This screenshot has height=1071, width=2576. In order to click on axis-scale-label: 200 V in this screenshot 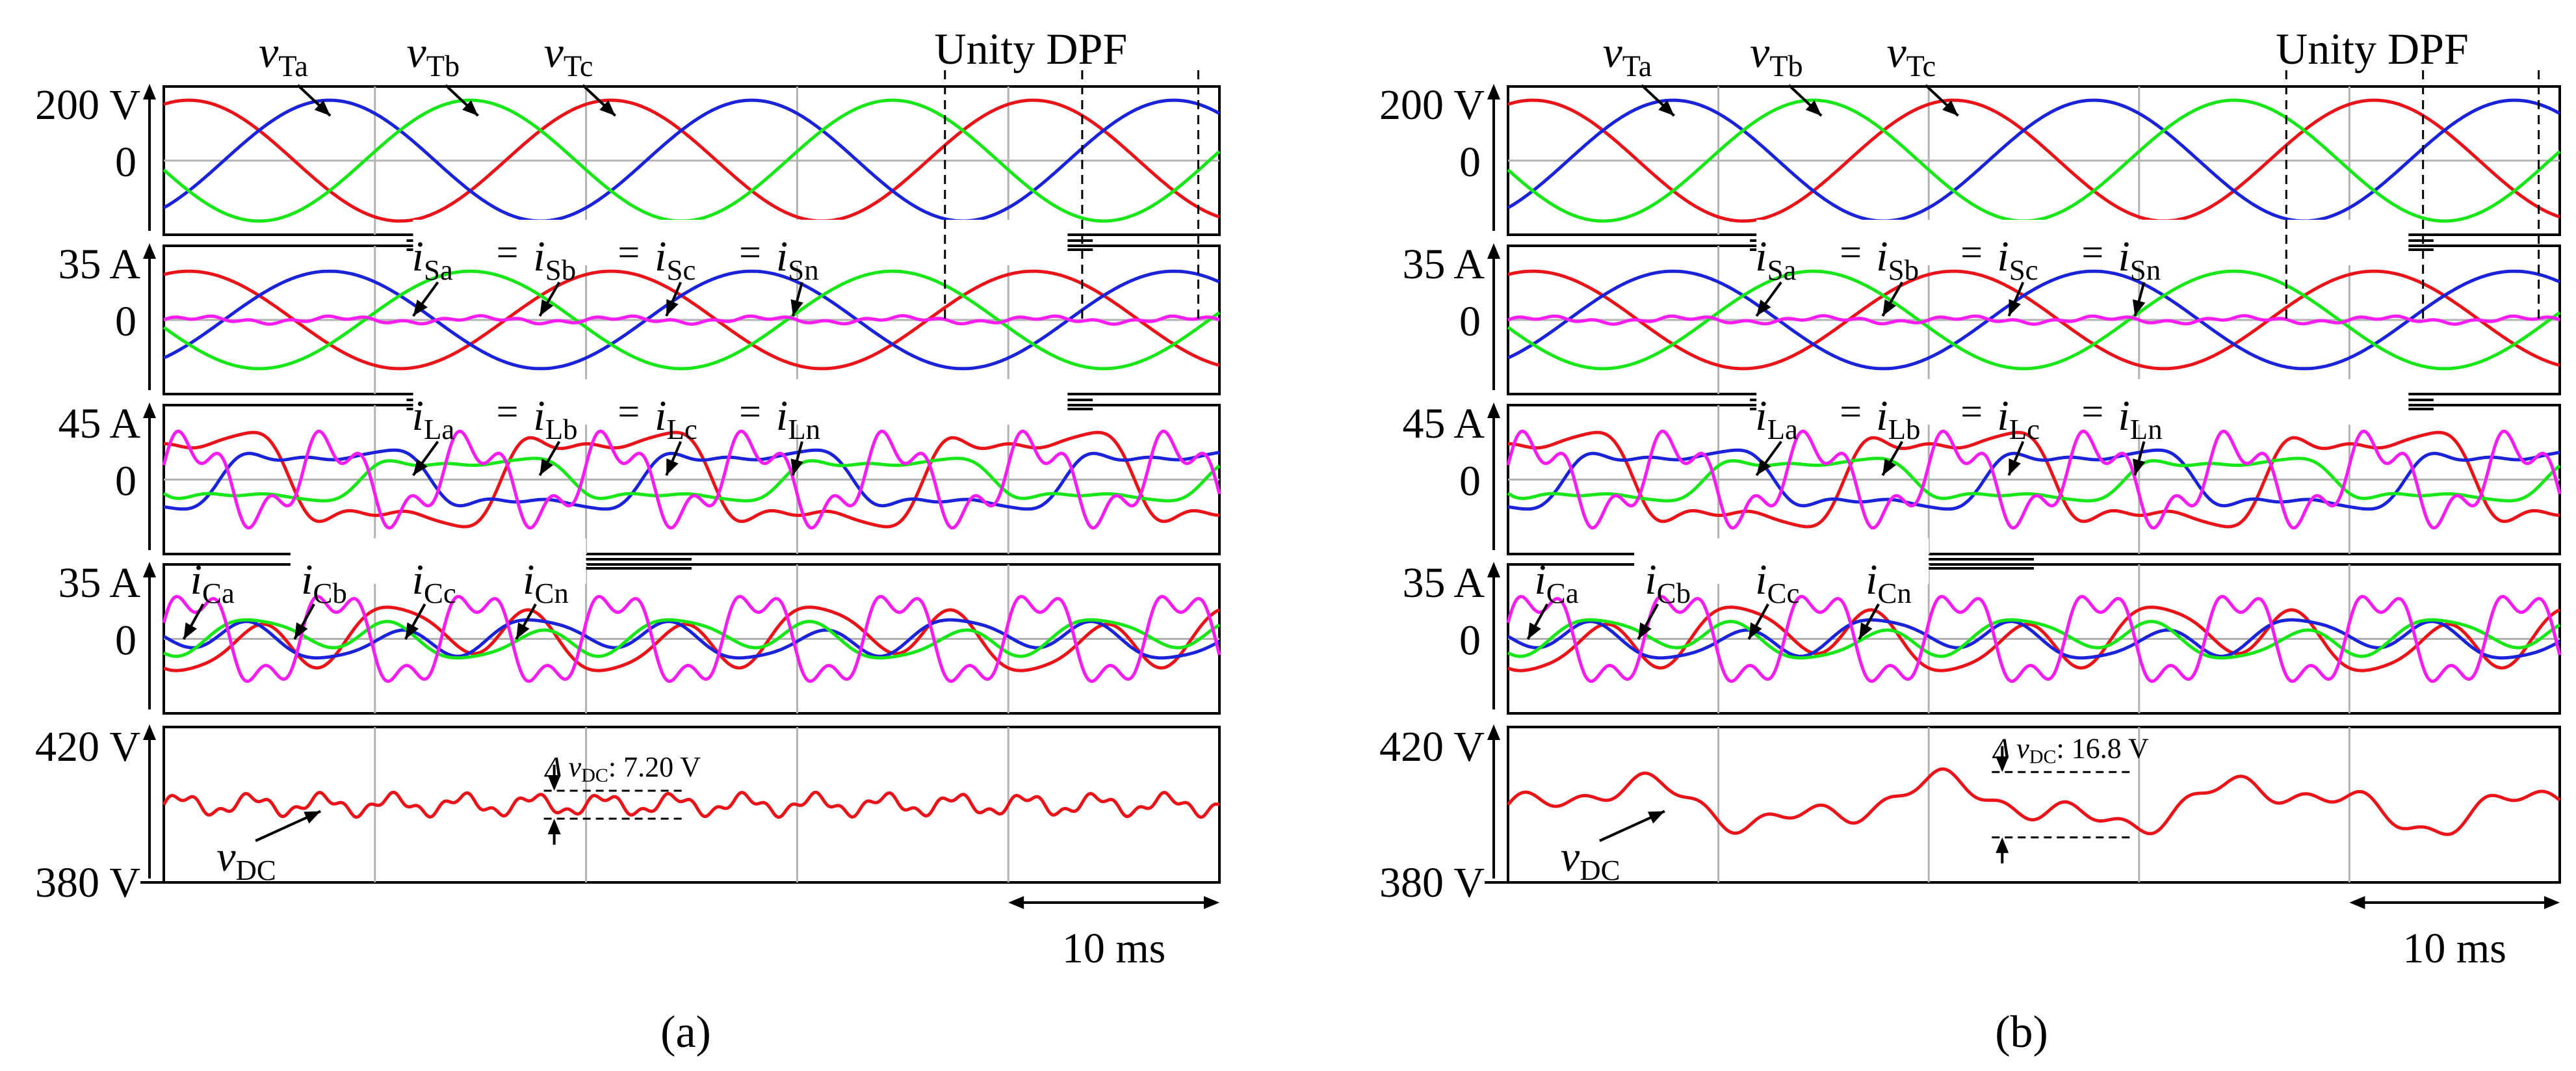, I will do `click(88, 105)`.